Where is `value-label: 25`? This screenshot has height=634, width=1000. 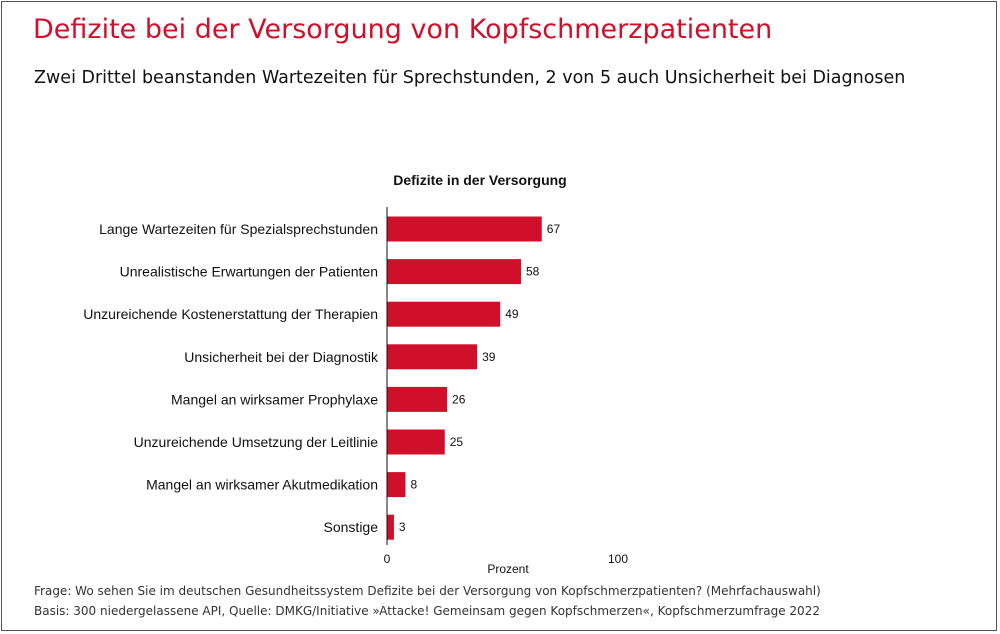 value-label: 25 is located at coordinates (457, 442).